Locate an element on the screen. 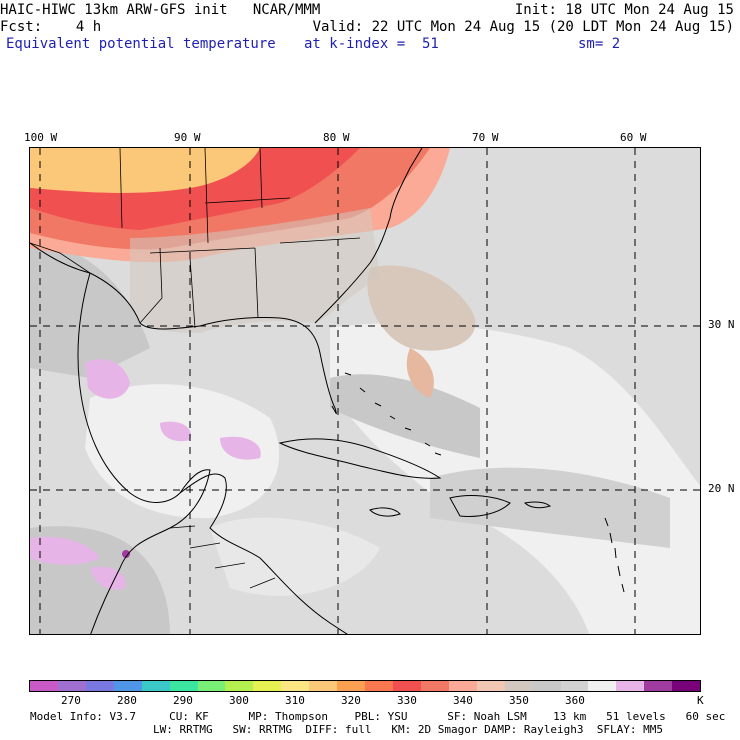  colorbar-tick-label: 270 is located at coordinates (71, 700).